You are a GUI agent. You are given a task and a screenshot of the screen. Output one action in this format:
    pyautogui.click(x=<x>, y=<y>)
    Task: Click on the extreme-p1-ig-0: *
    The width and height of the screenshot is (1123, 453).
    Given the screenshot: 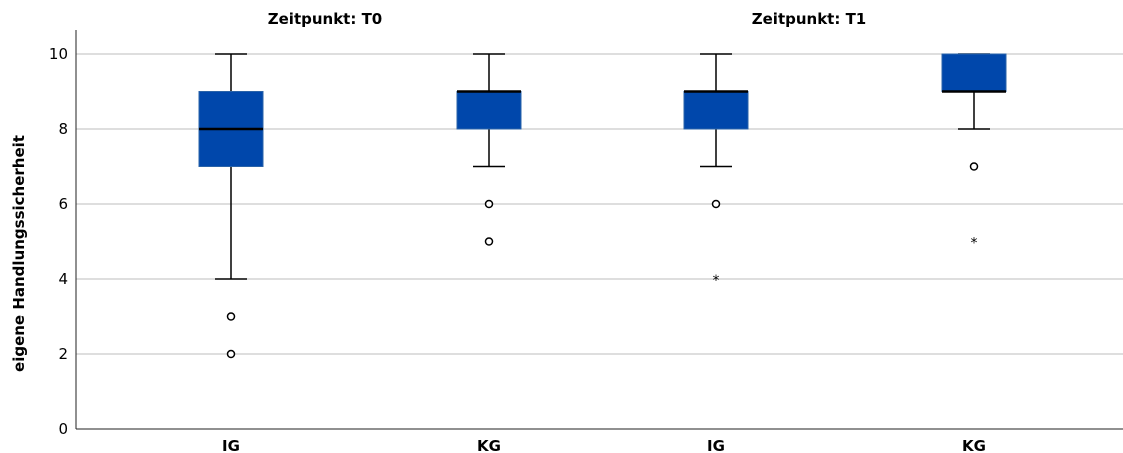 What is the action you would take?
    pyautogui.click(x=716, y=281)
    